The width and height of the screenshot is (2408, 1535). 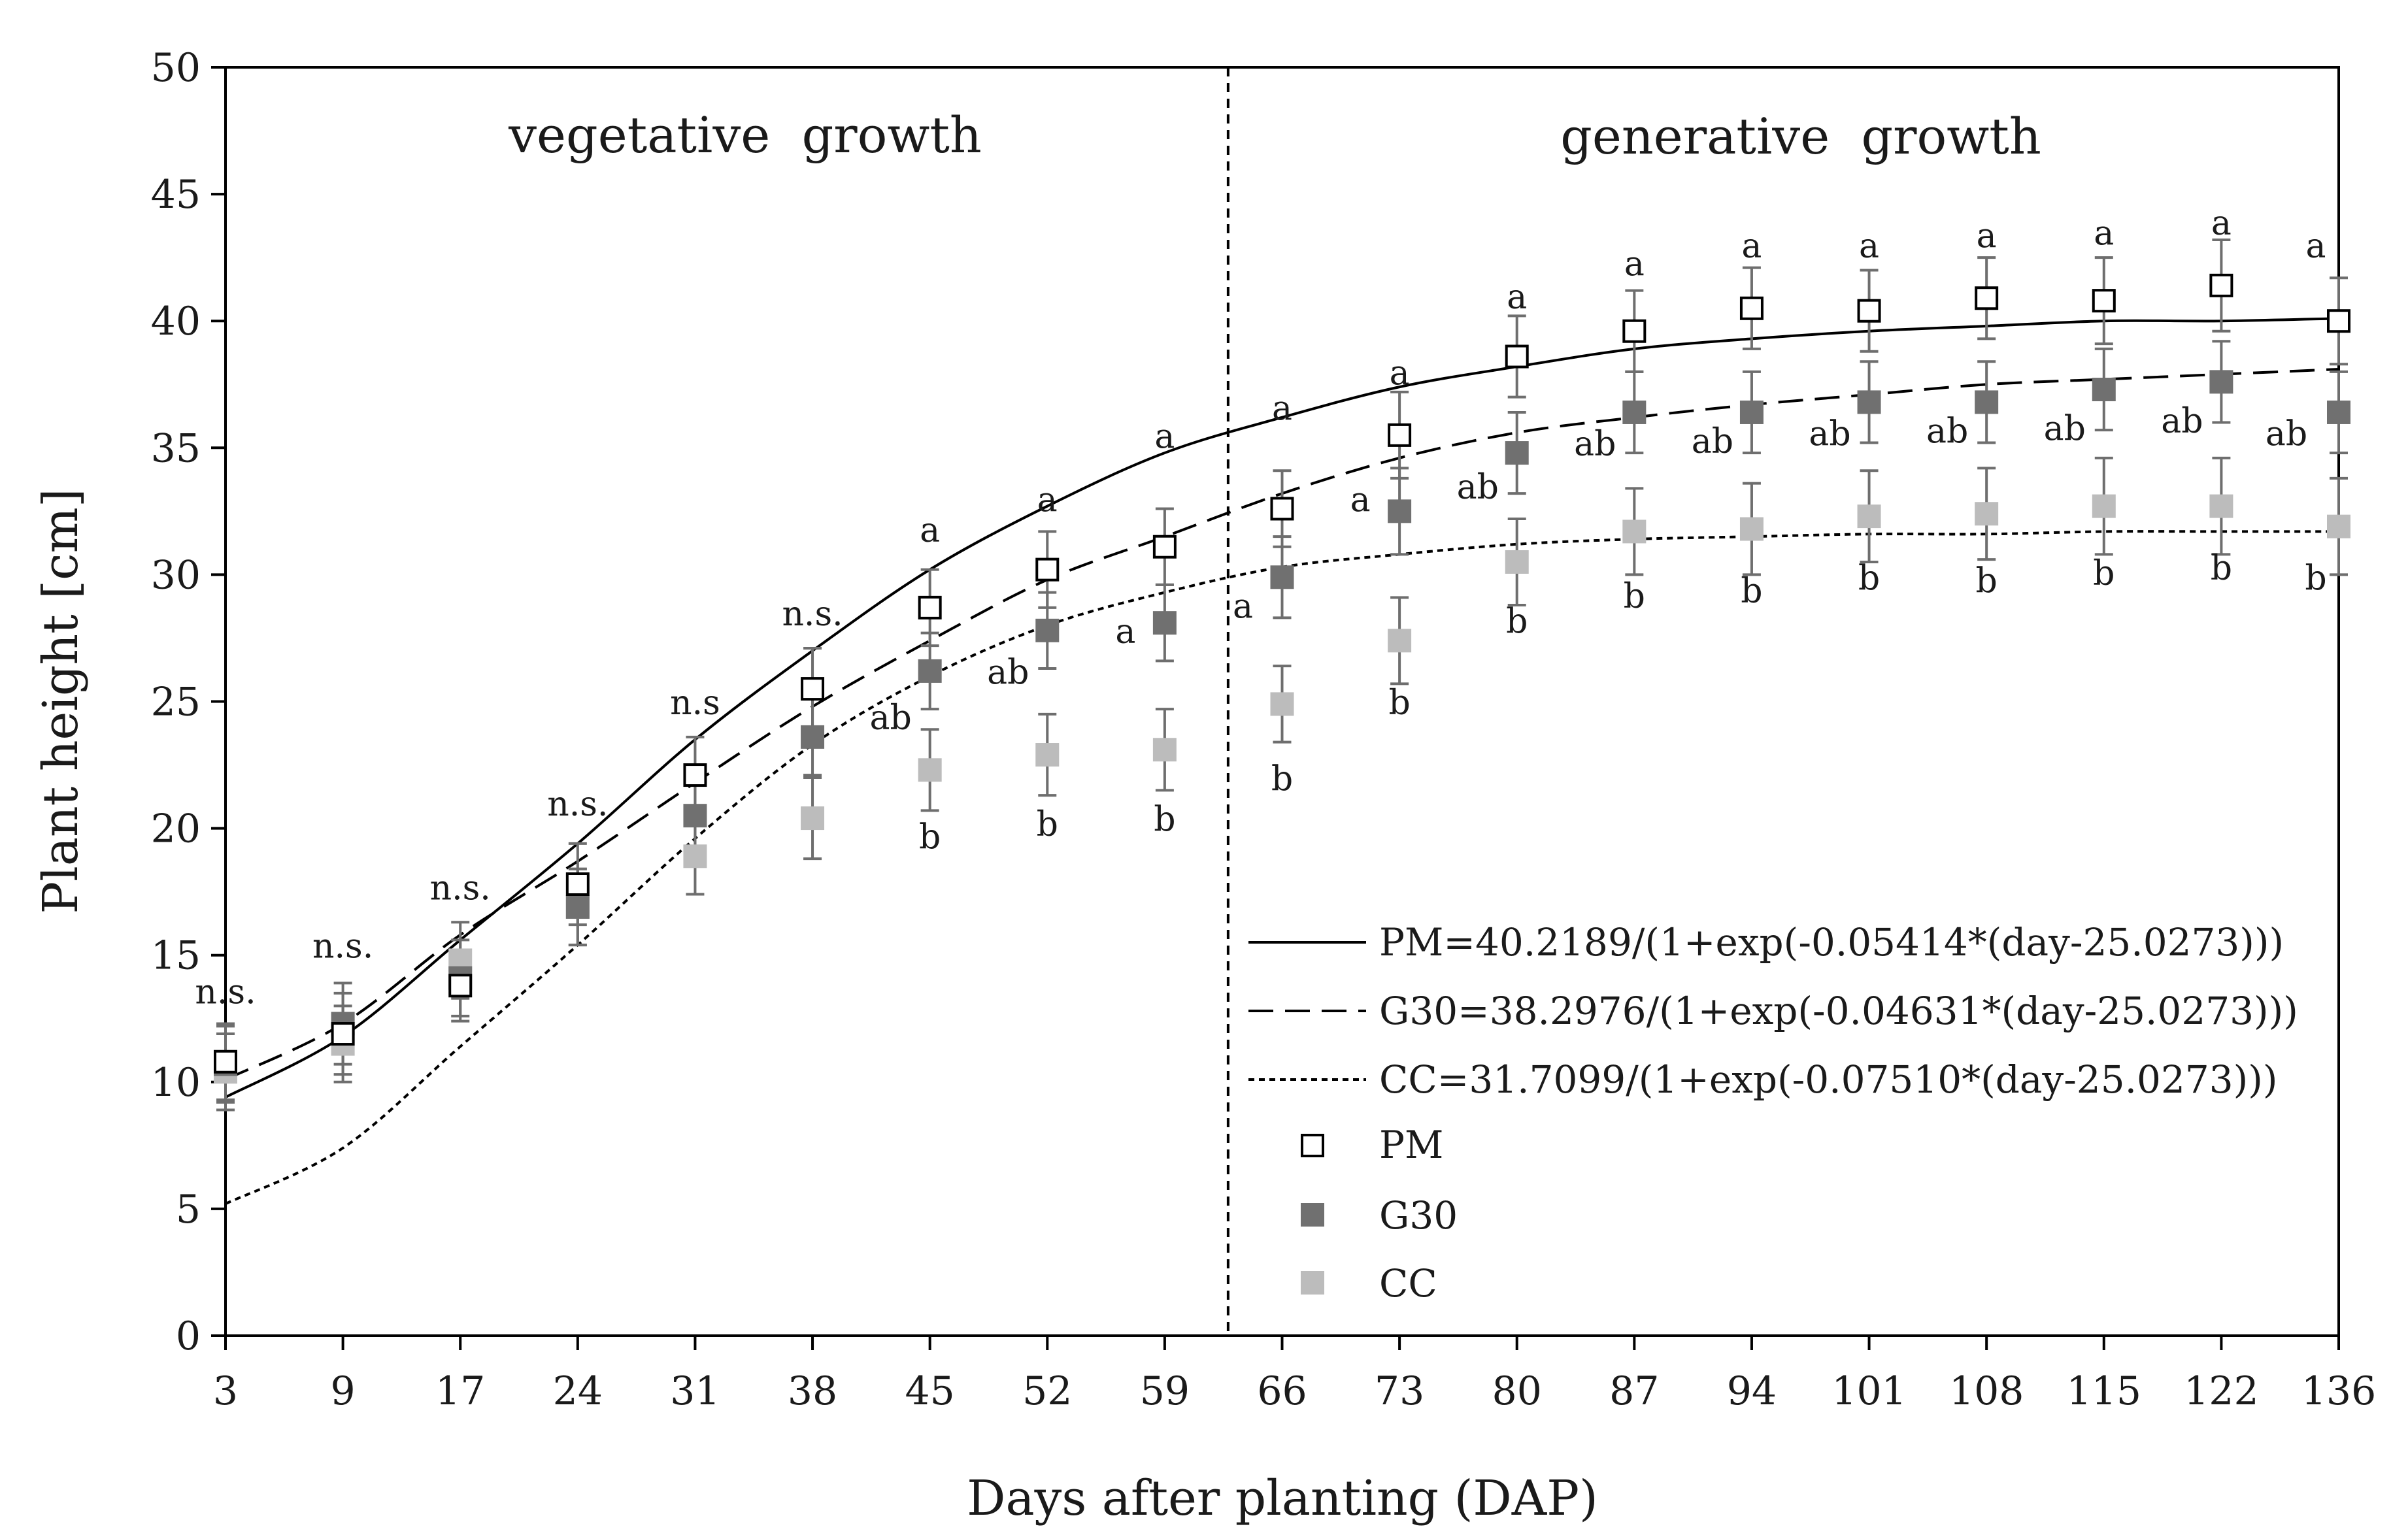 What do you see at coordinates (176, 195) in the screenshot?
I see `y-tick-label: 45` at bounding box center [176, 195].